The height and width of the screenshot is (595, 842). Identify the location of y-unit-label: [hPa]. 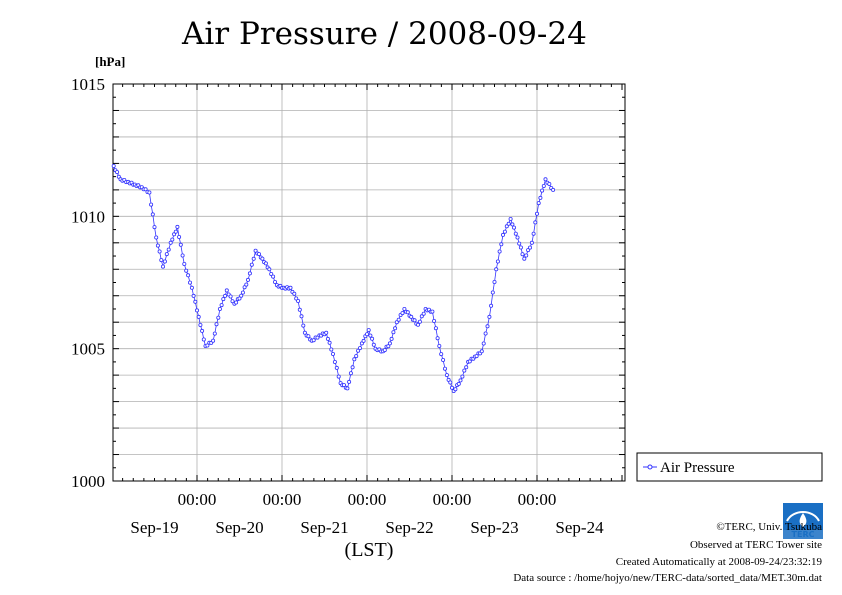
(110, 61).